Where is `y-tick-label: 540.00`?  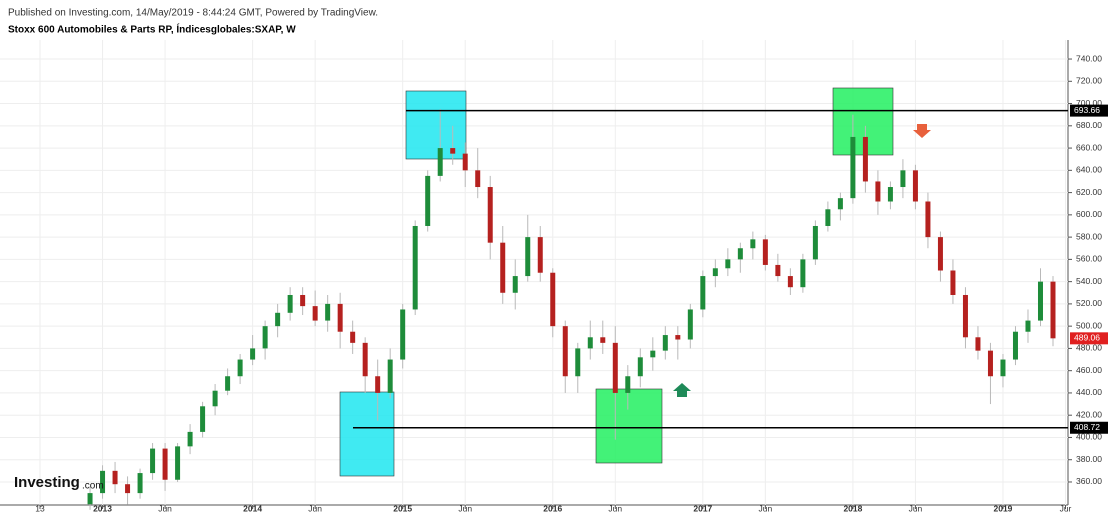
y-tick-label: 540.00 is located at coordinates (1089, 281).